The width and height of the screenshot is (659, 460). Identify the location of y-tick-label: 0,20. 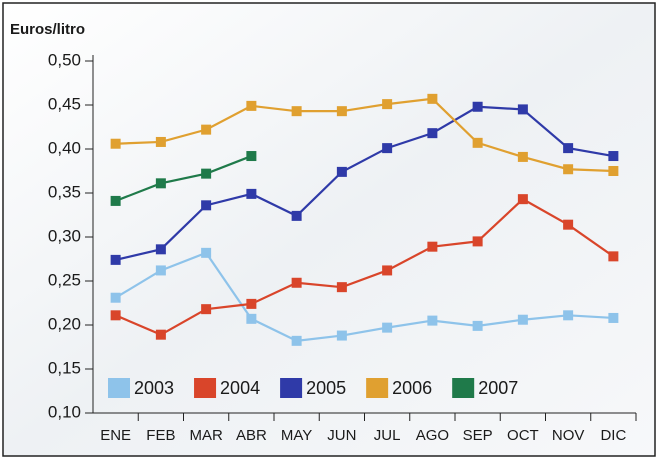
(64, 323).